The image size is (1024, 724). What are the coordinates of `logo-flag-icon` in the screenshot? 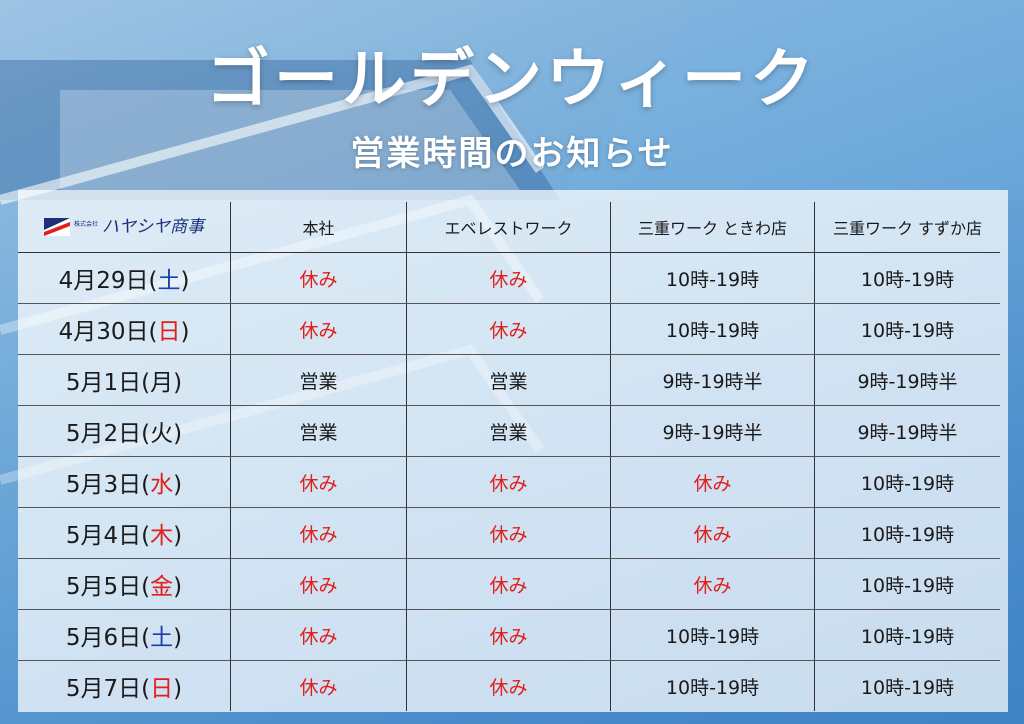 It's located at (56, 226).